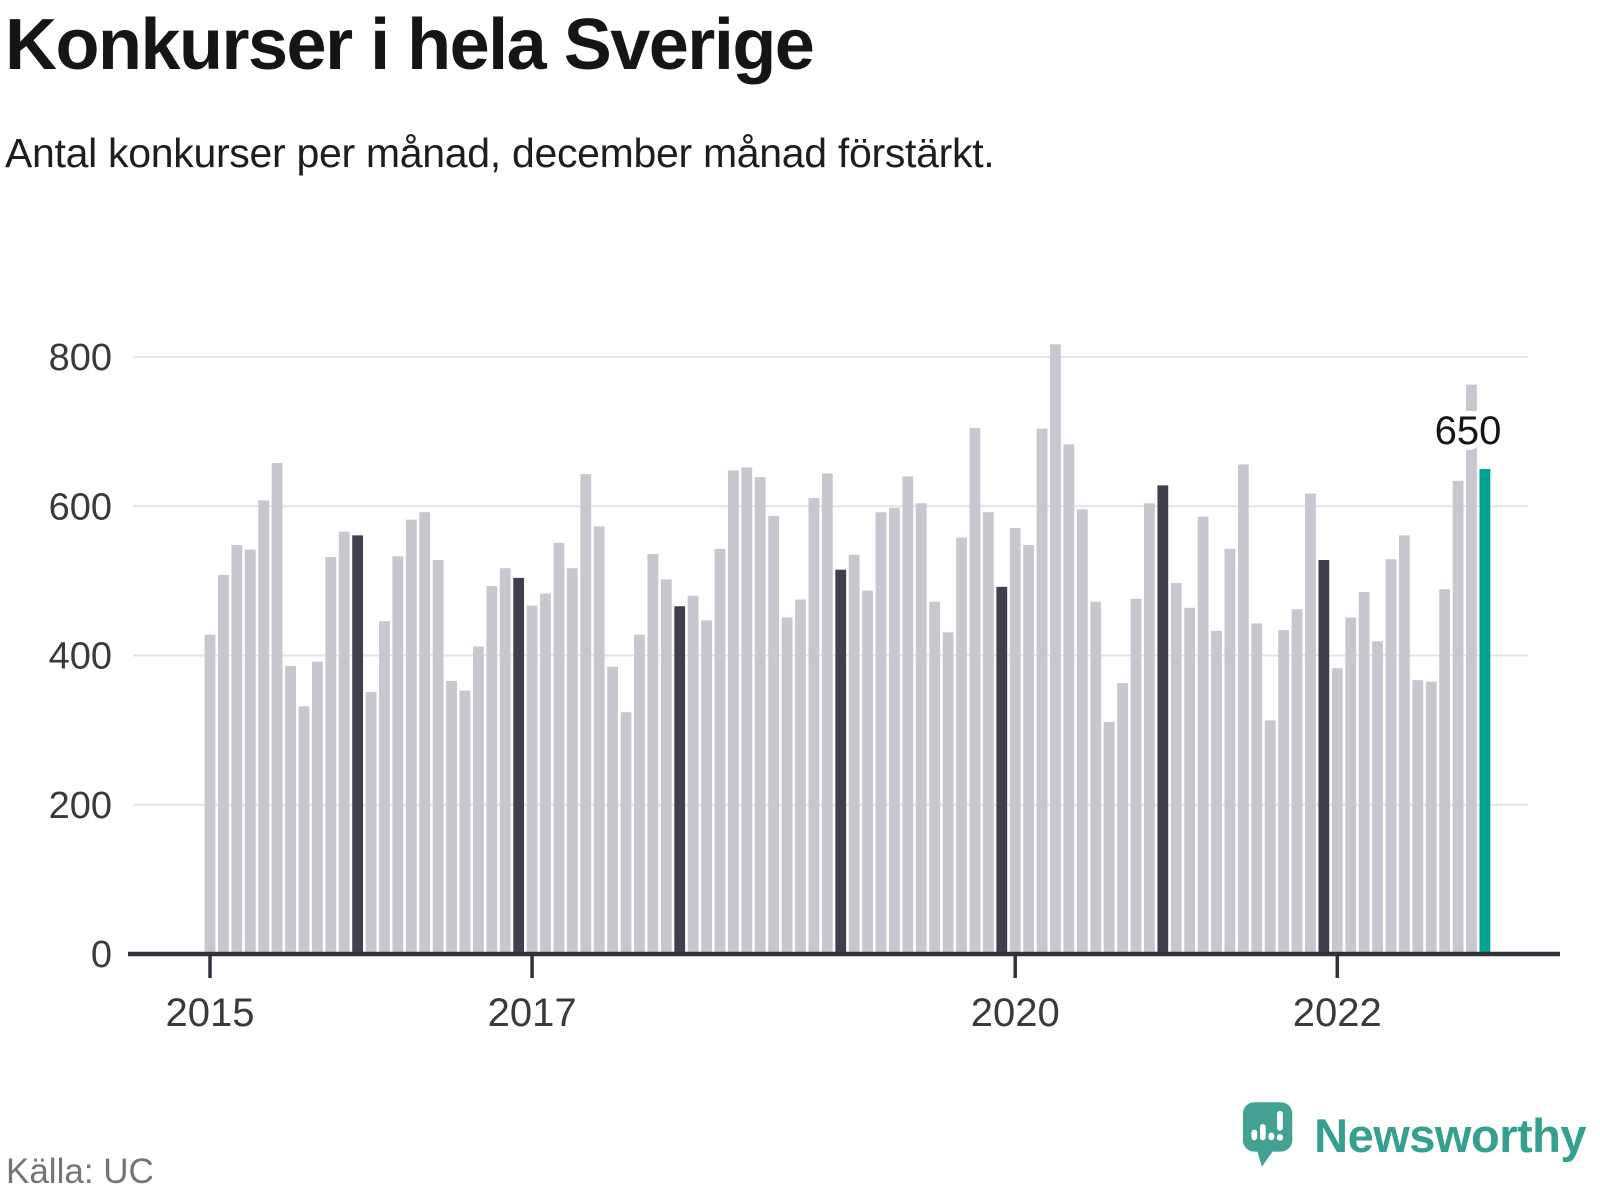 This screenshot has width=1600, height=1200. What do you see at coordinates (410, 45) in the screenshot?
I see `page-title: Konkurser i hela Sverige` at bounding box center [410, 45].